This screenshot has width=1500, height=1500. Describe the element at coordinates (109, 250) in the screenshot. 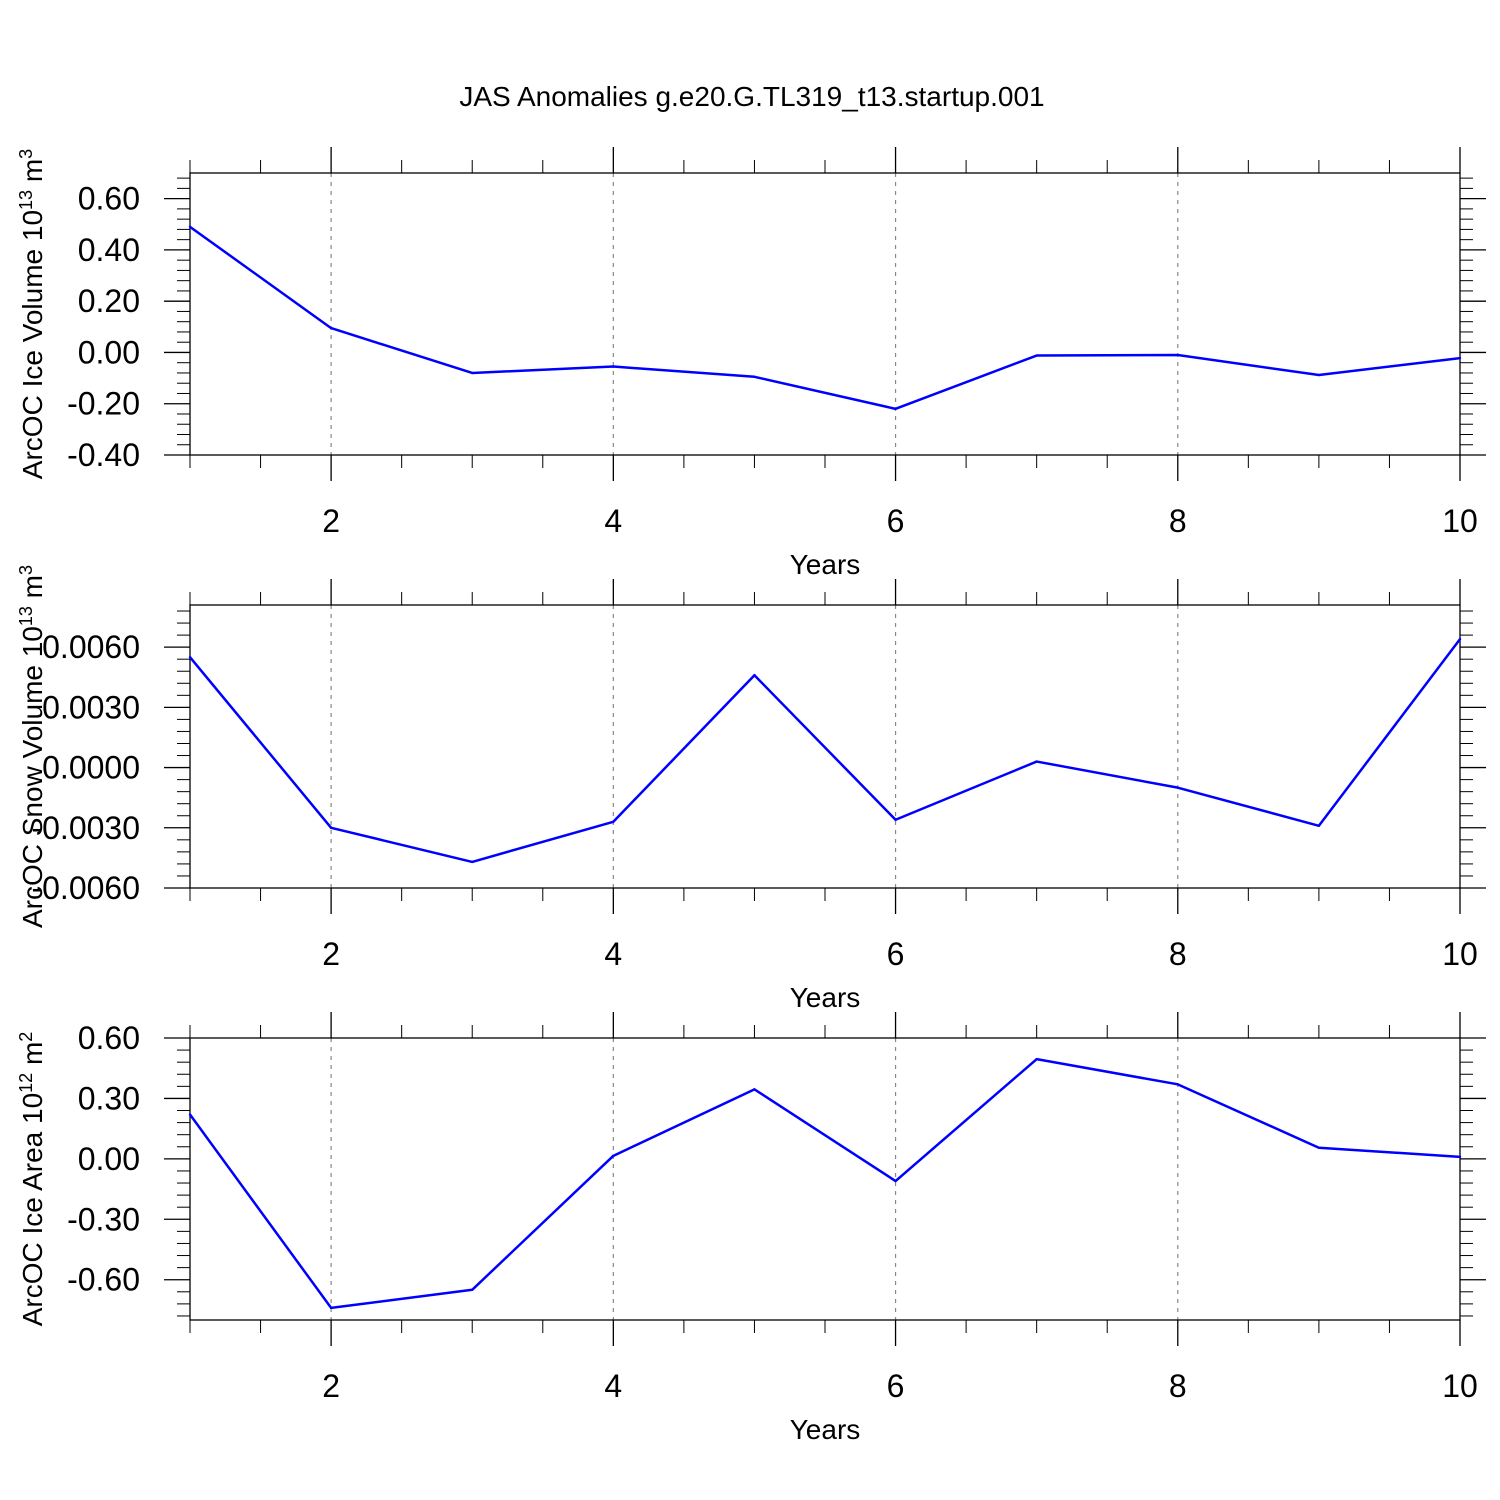

I see `y-tick-label: 0.40` at that location.